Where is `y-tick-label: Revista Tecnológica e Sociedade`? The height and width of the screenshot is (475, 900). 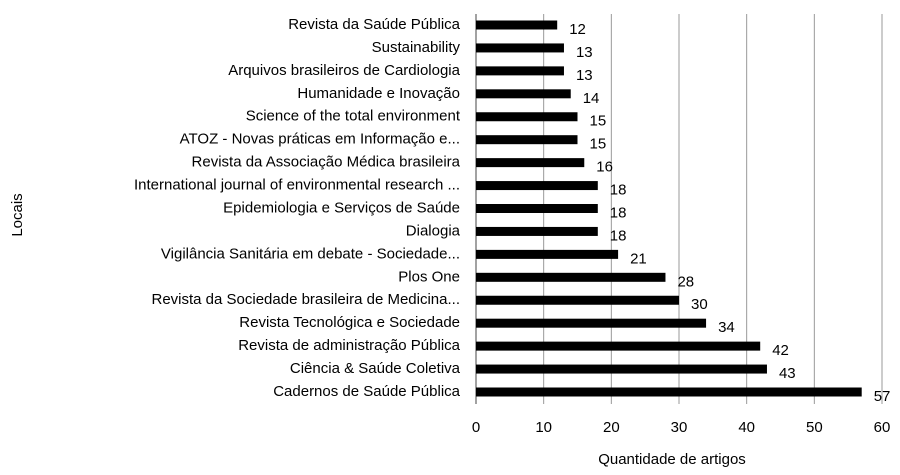 y-tick-label: Revista Tecnológica e Sociedade is located at coordinates (349, 322).